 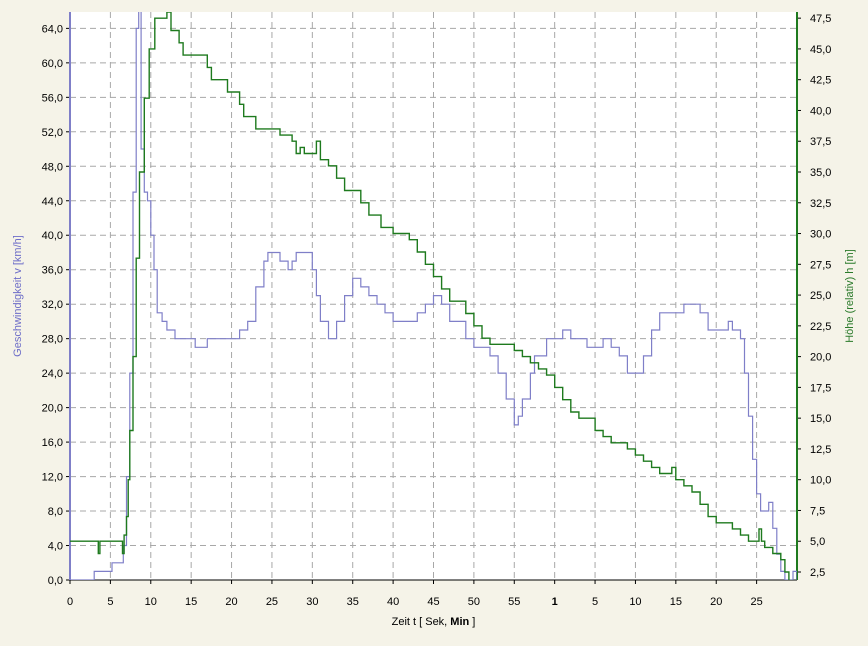 What do you see at coordinates (820, 173) in the screenshot?
I see `y-right-tick-label: 35,0` at bounding box center [820, 173].